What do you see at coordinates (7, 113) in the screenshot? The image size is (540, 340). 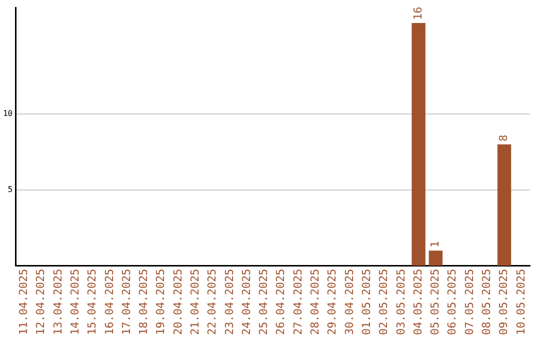 I see `y-tick-label: 10` at bounding box center [7, 113].